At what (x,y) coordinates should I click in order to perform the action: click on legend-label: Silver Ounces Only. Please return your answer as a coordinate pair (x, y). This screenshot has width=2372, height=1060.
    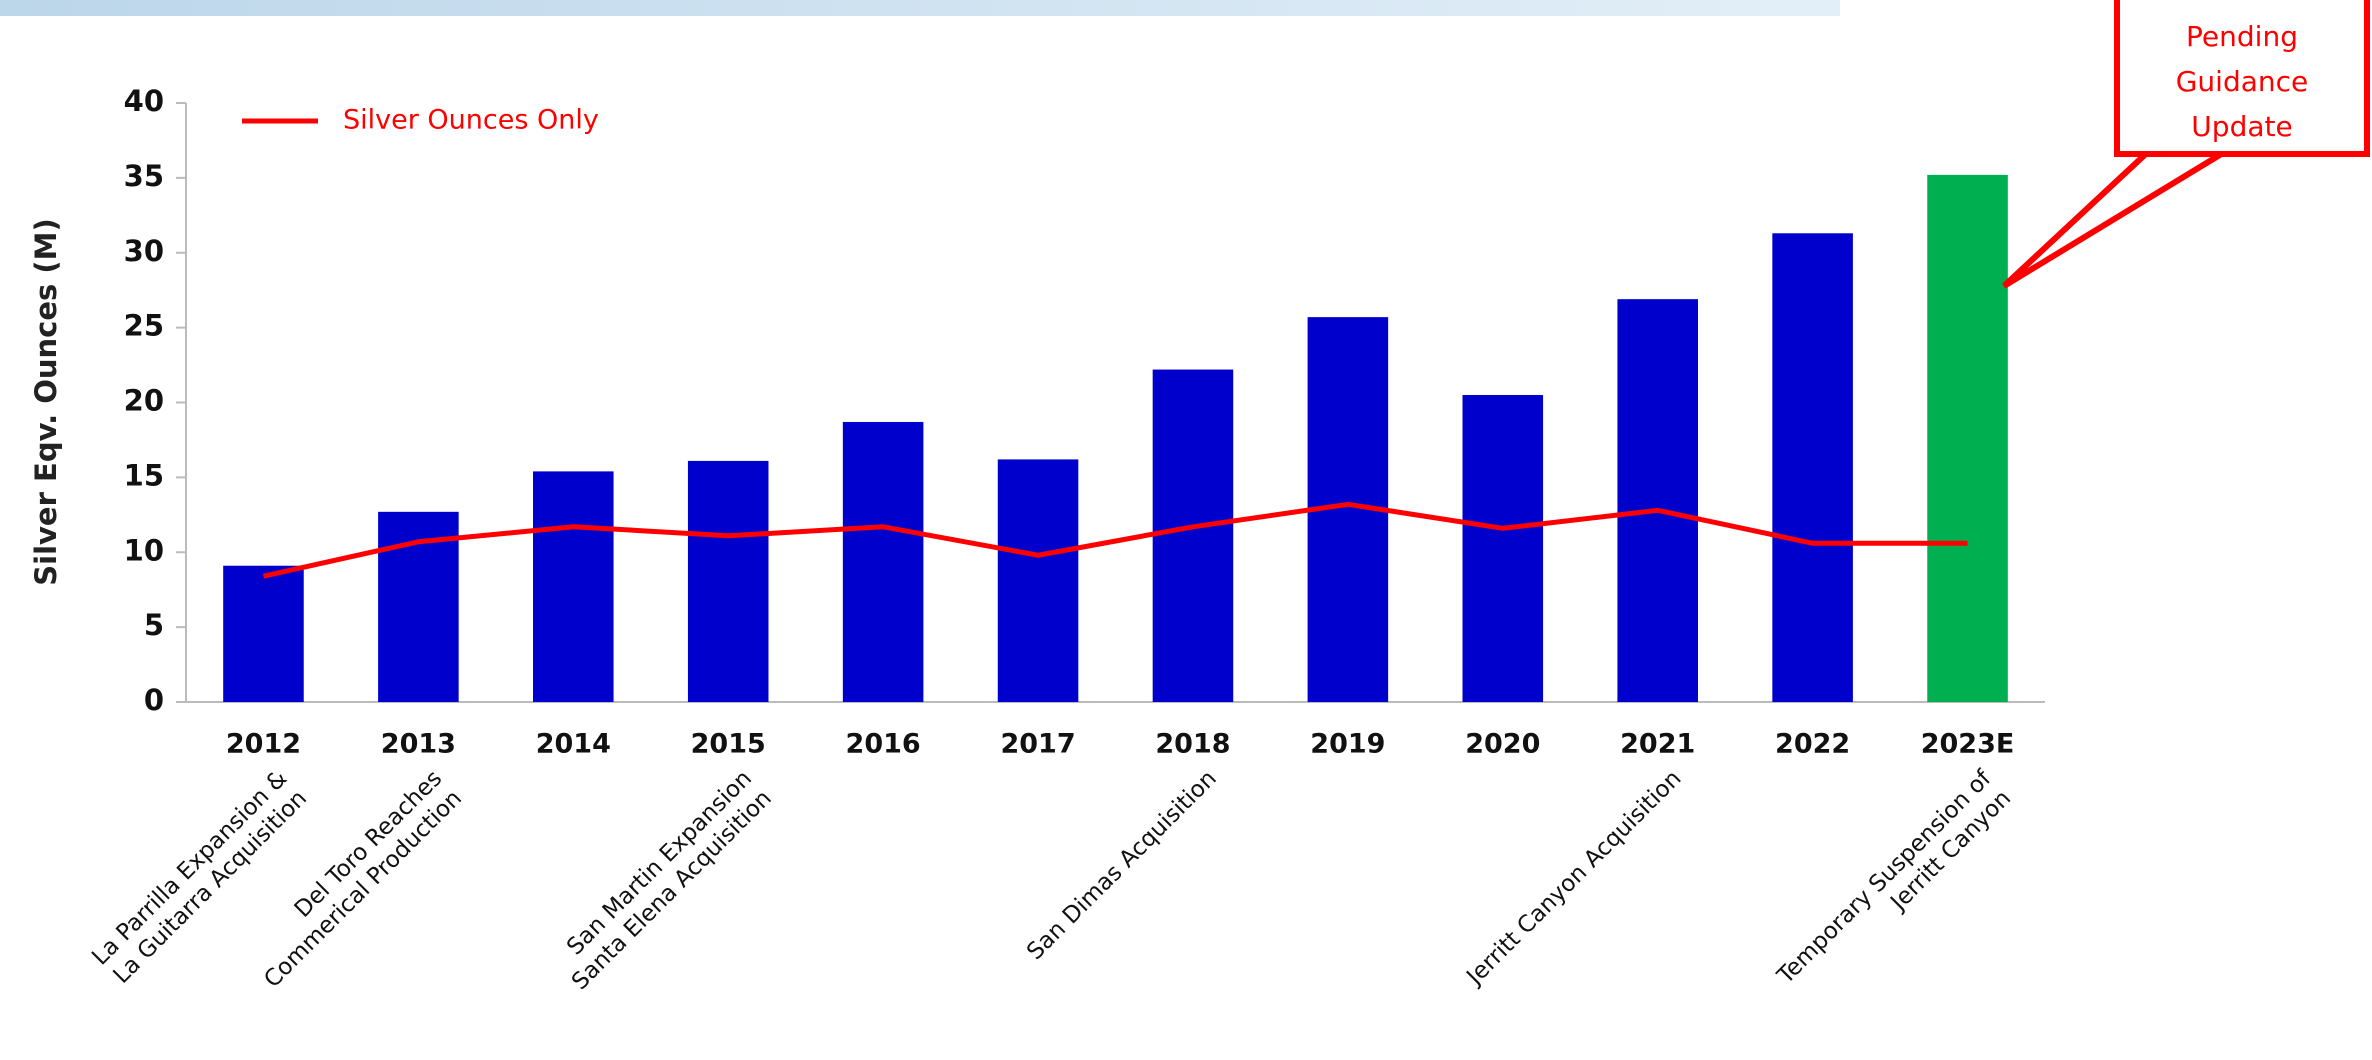
    Looking at the image, I should click on (471, 120).